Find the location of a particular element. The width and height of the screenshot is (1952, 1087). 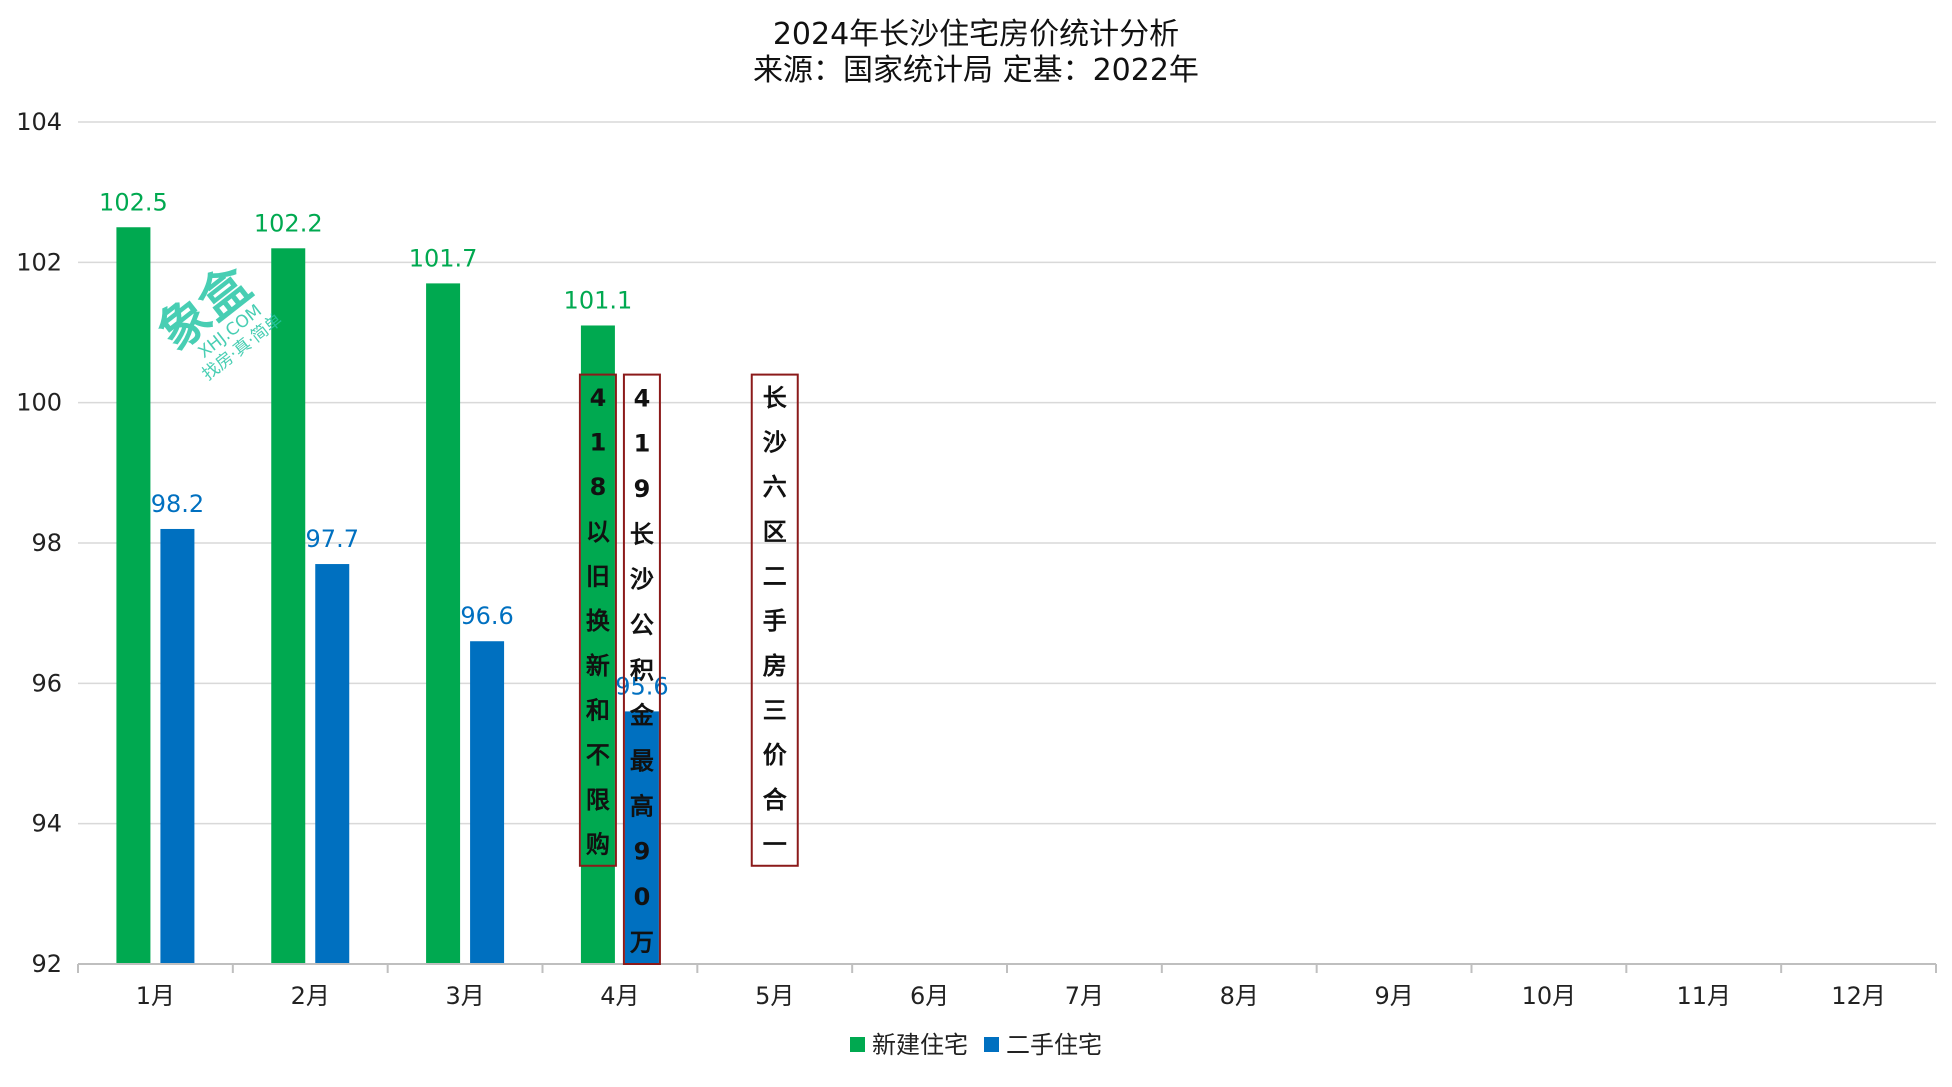

x-tick-label: 1月 is located at coordinates (155, 996).